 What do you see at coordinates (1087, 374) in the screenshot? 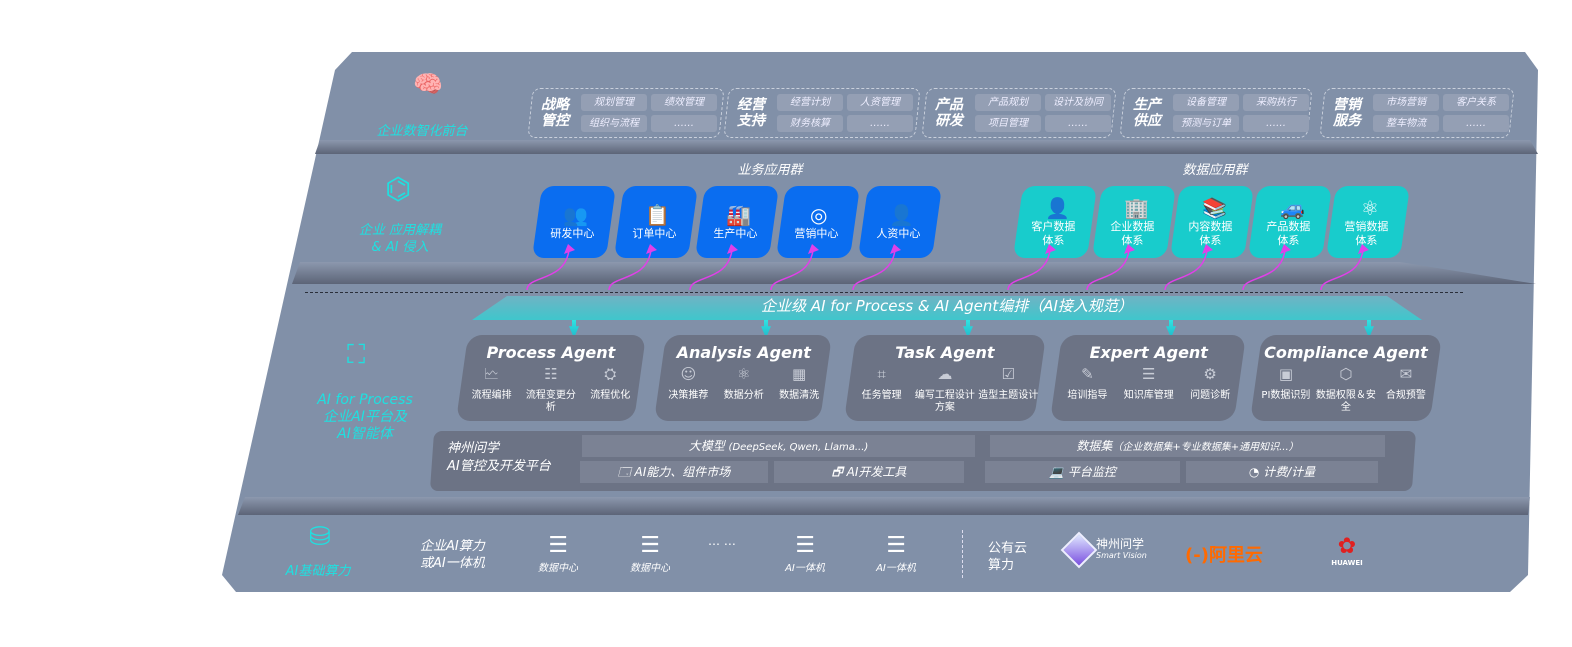
I see `capability-icon: ✎` at bounding box center [1087, 374].